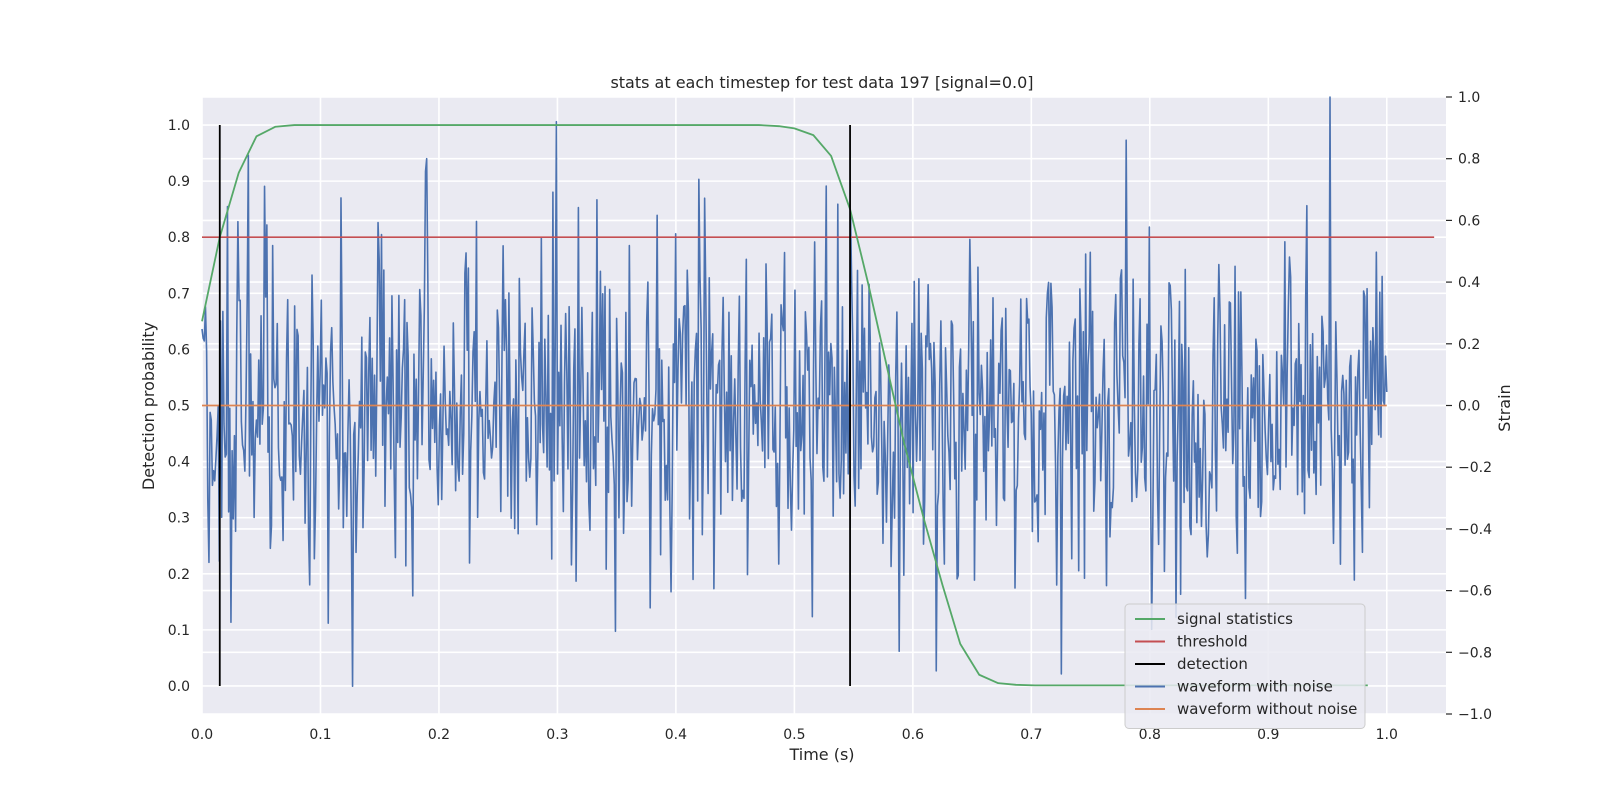 The height and width of the screenshot is (800, 1600). What do you see at coordinates (179, 631) in the screenshot?
I see `y-tick-label: 0.1` at bounding box center [179, 631].